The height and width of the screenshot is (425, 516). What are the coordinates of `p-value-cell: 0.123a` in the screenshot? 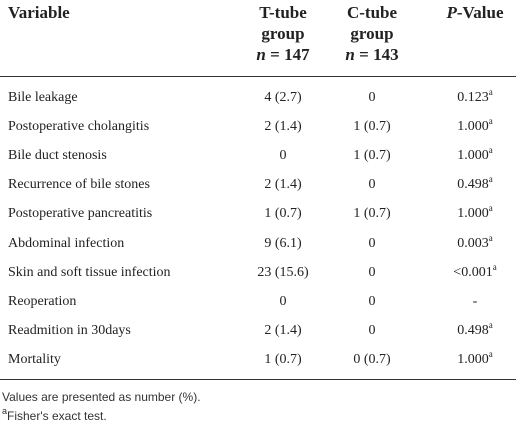 It's located at (475, 97).